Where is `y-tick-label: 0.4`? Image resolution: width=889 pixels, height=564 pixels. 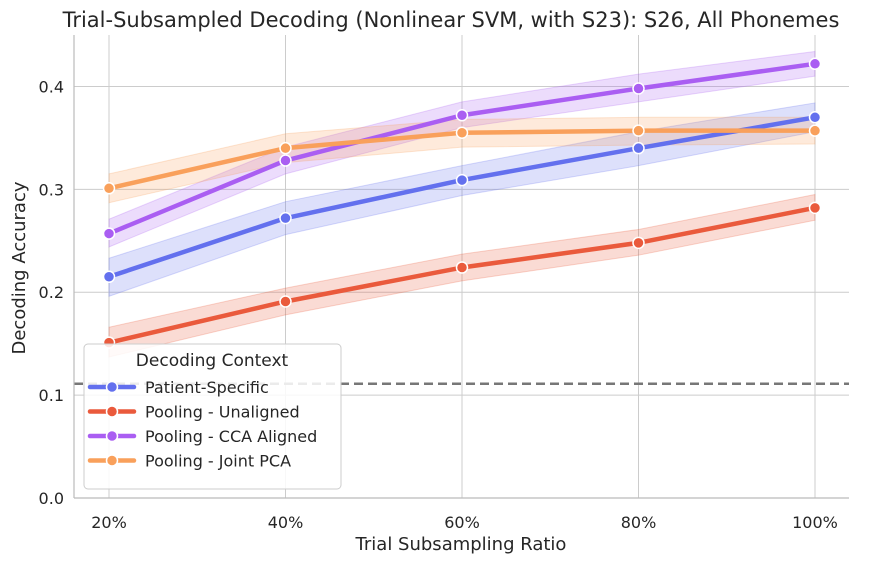
y-tick-label: 0.4 is located at coordinates (51, 86).